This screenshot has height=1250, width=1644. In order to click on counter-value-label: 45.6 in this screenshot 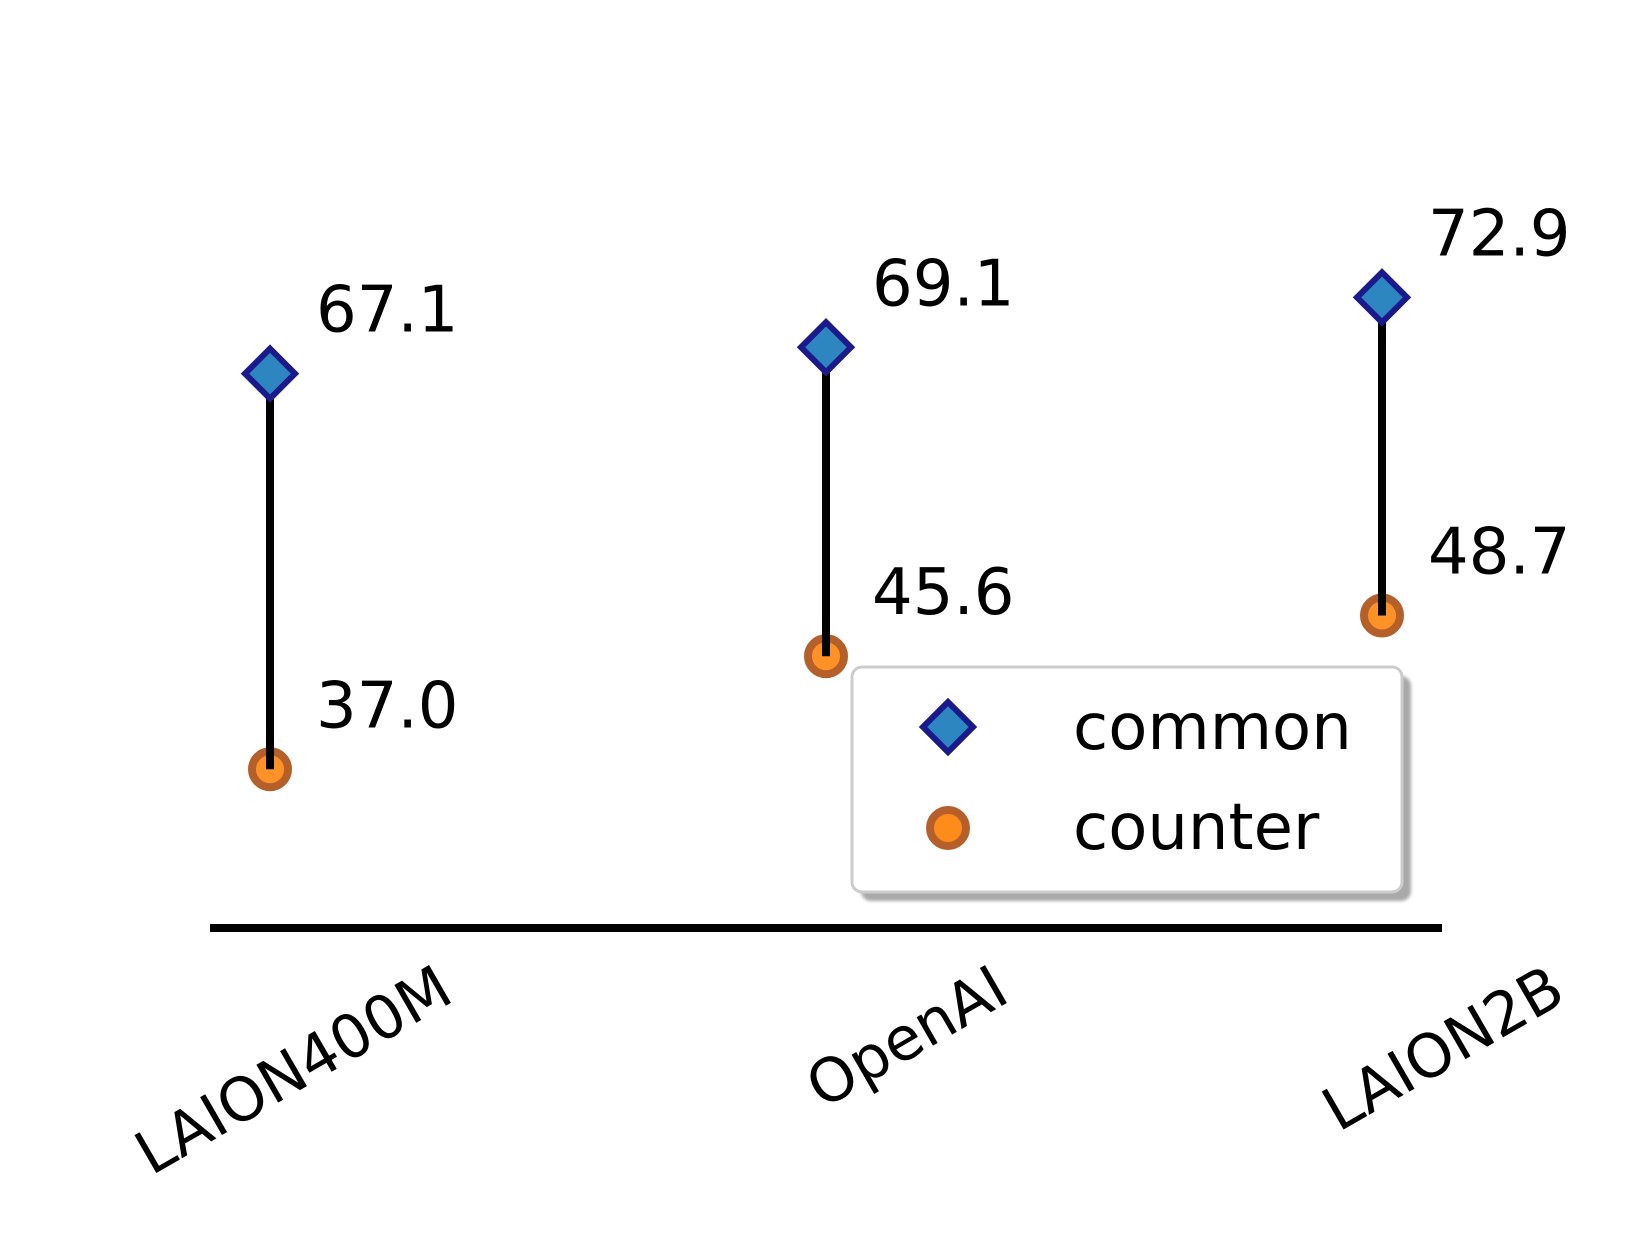, I will do `click(943, 593)`.